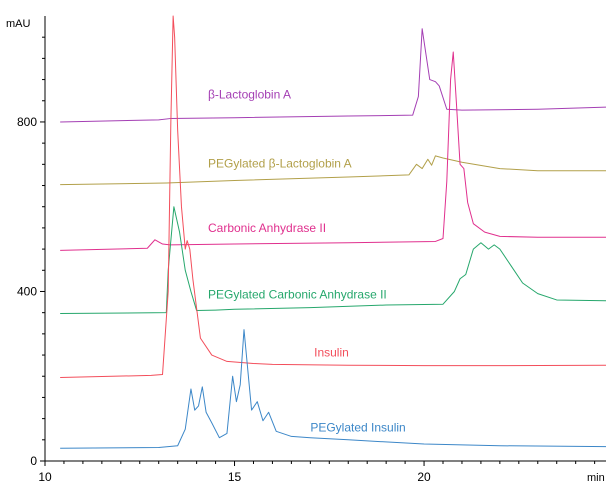  I want to click on series-label-1: PEGylated β-Lactoglobin A, so click(280, 164).